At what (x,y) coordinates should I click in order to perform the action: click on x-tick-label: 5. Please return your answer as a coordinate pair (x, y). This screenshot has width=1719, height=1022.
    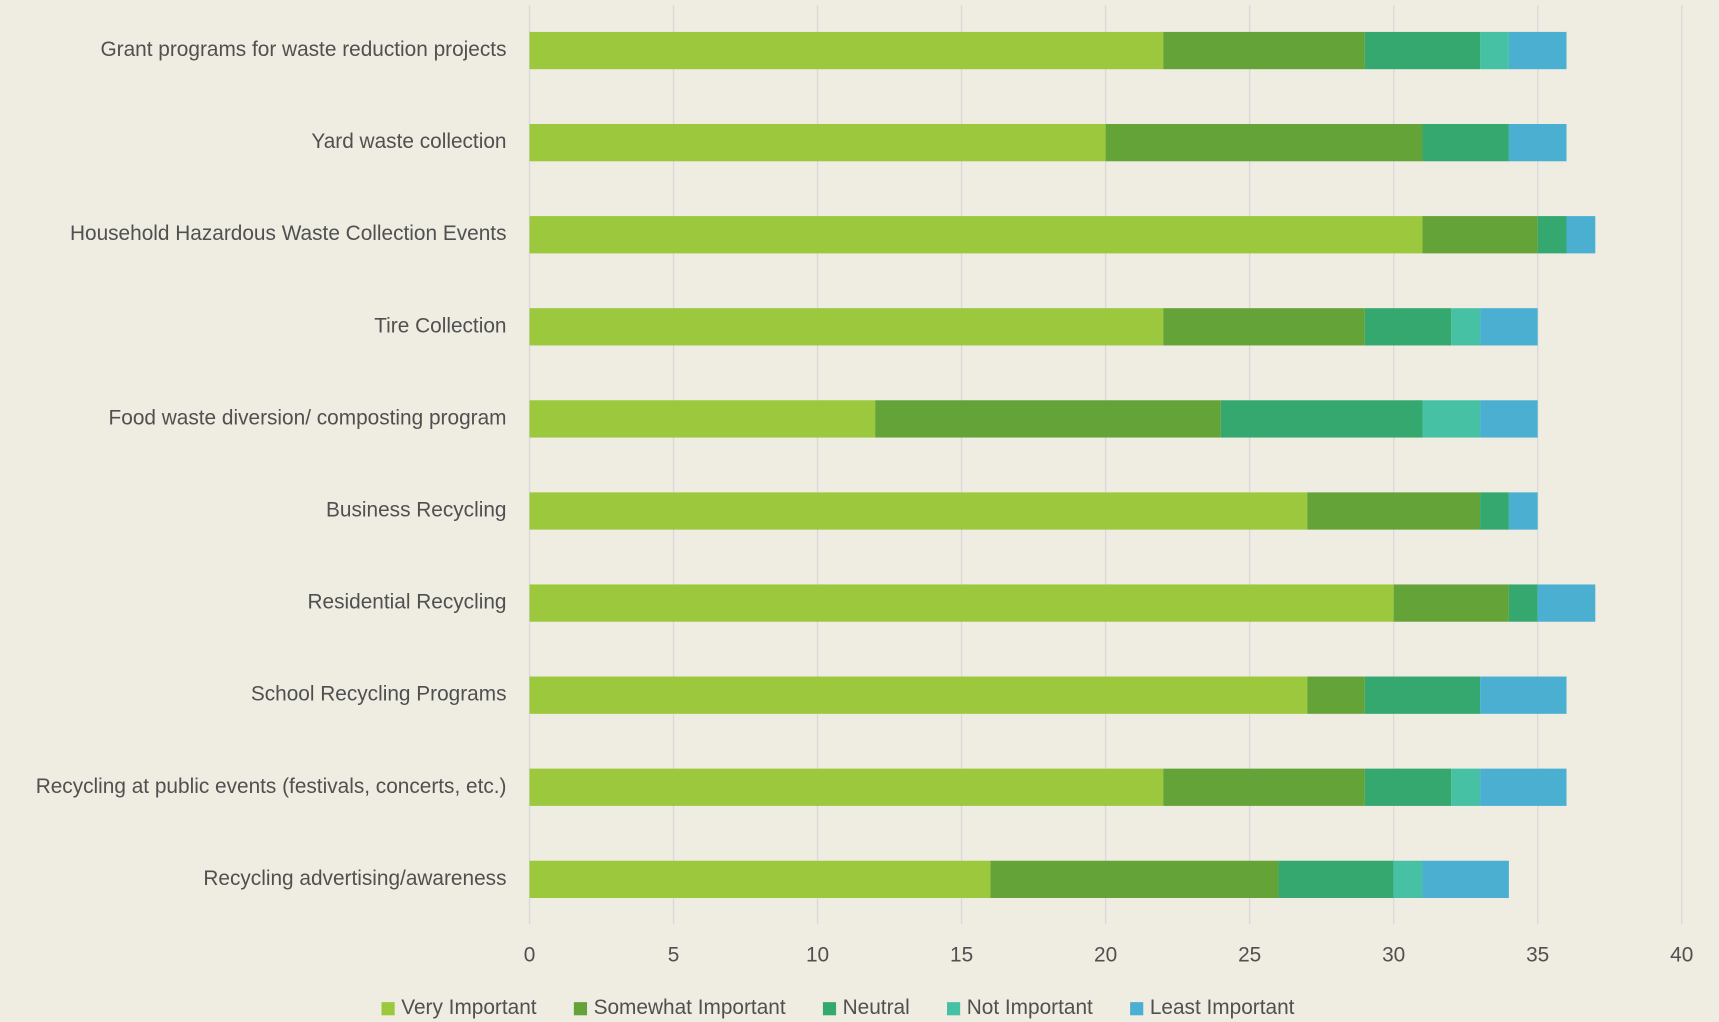
    Looking at the image, I should click on (674, 955).